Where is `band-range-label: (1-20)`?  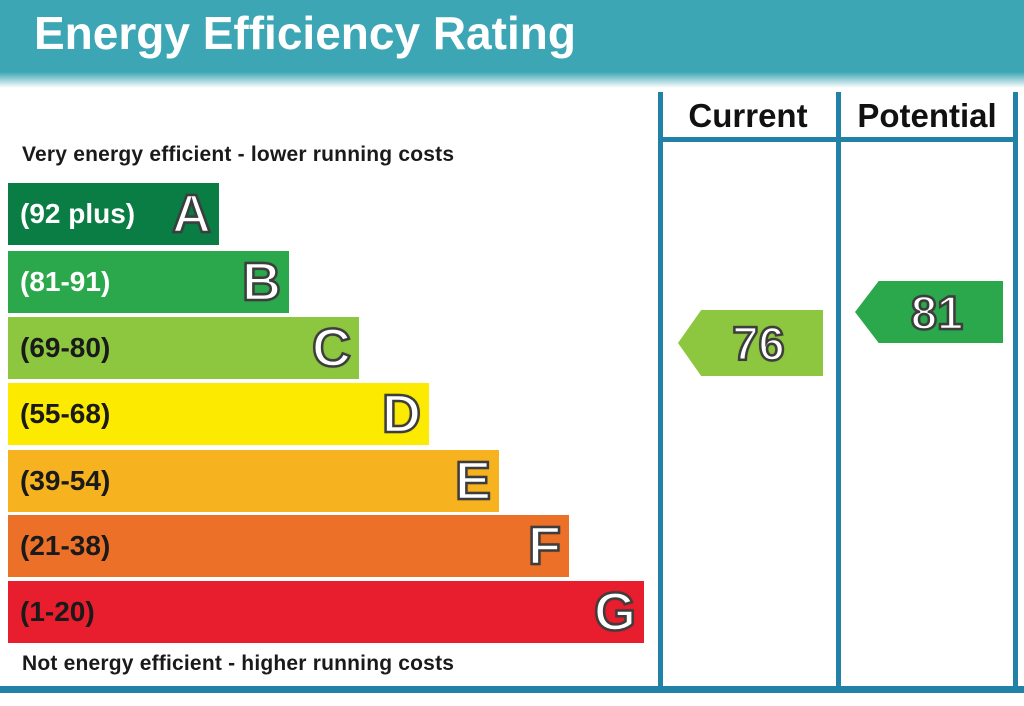
band-range-label: (1-20) is located at coordinates (57, 611).